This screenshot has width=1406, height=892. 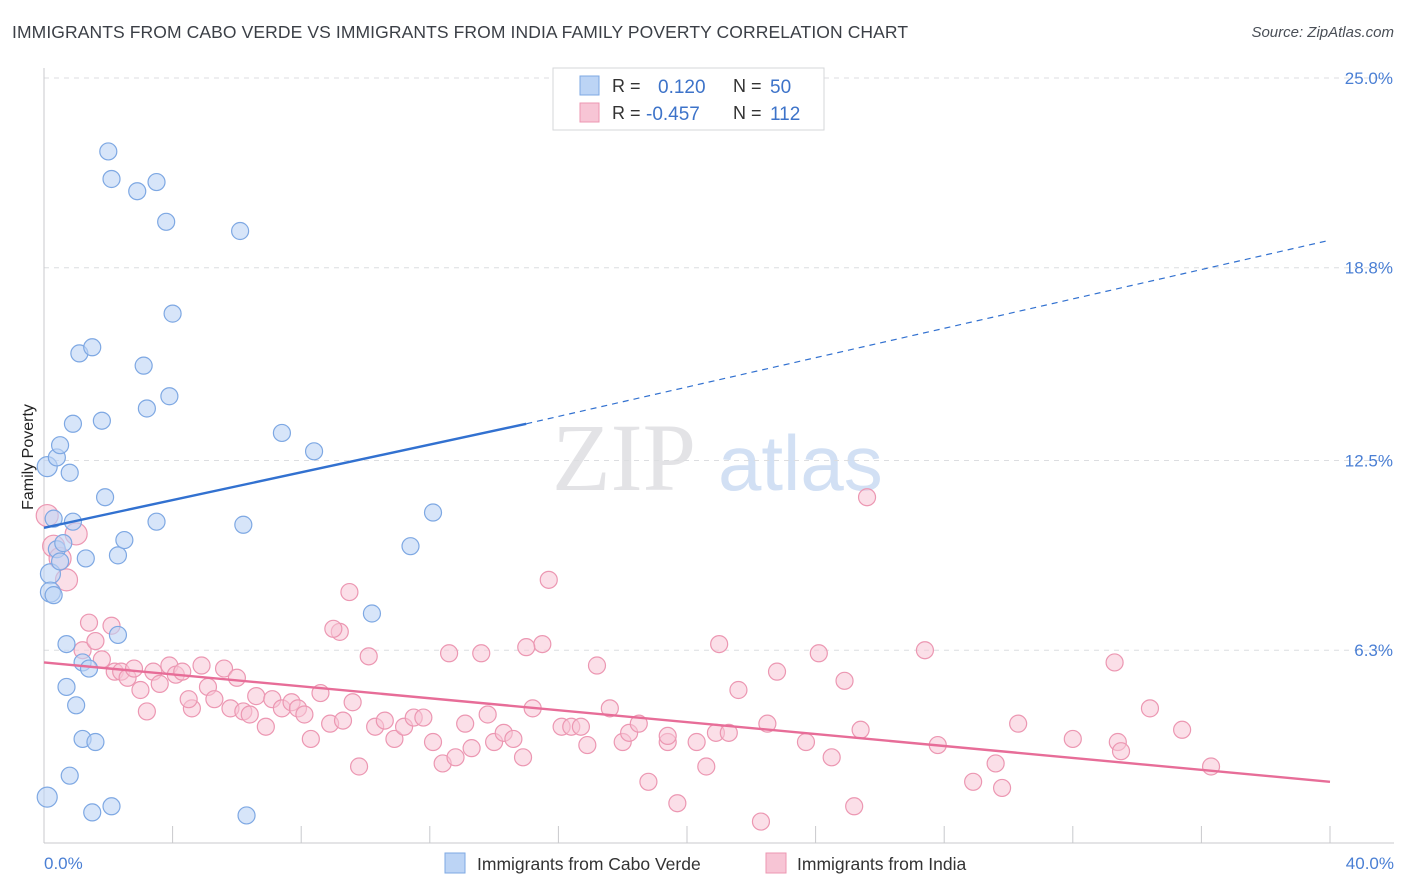 What do you see at coordinates (673, 114) in the screenshot?
I see `legend-r-value-2: -0.457` at bounding box center [673, 114].